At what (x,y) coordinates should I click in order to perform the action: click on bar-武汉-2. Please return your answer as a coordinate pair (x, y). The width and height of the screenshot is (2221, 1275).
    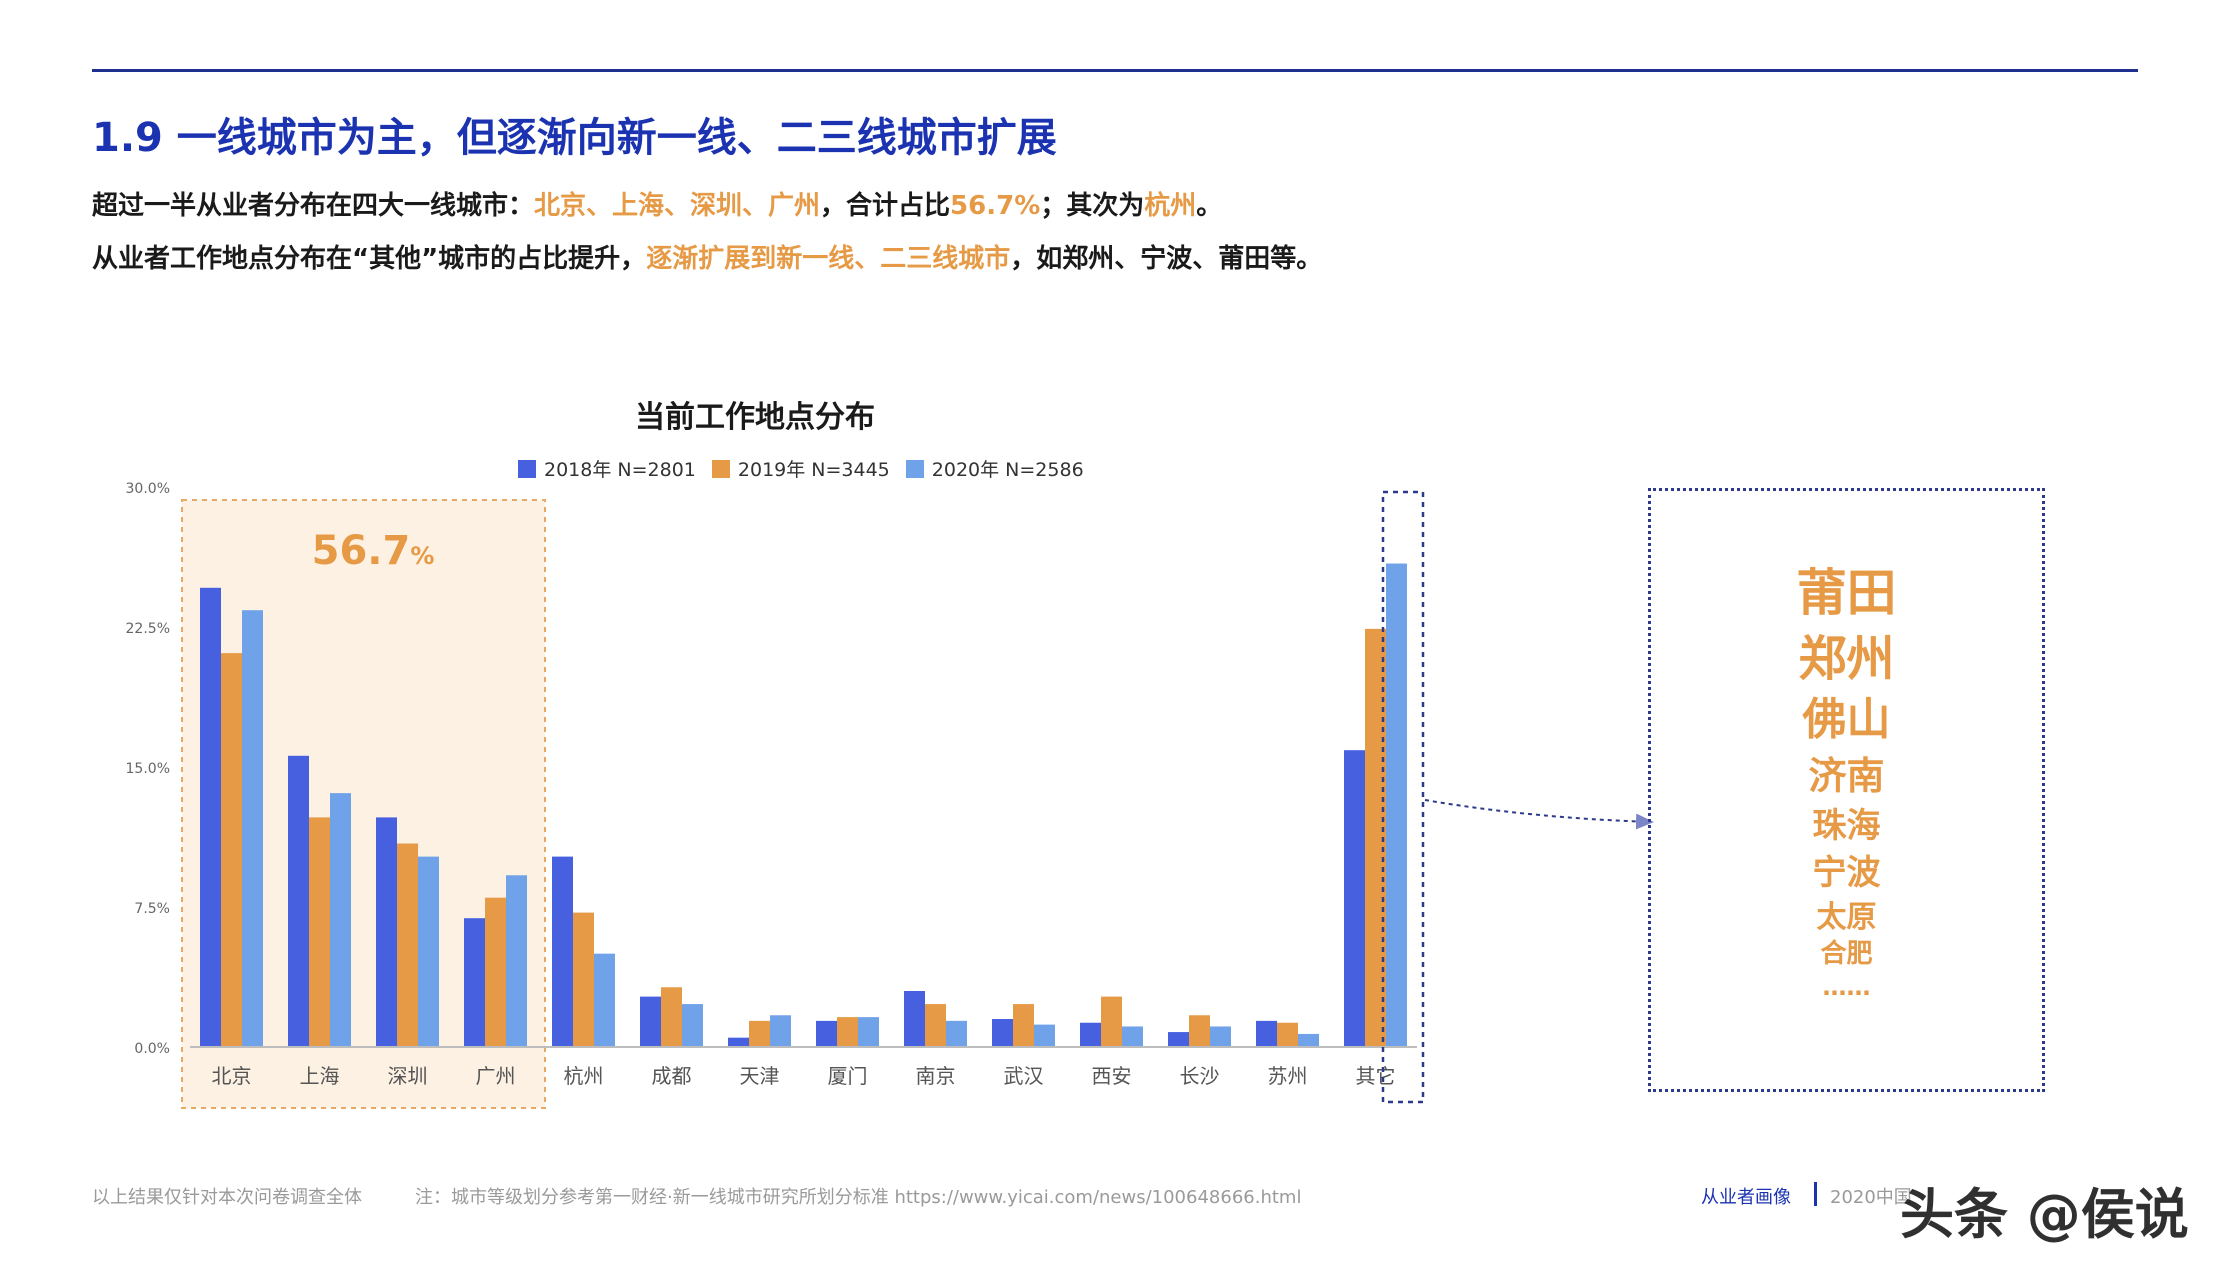
    Looking at the image, I should click on (1044, 1035).